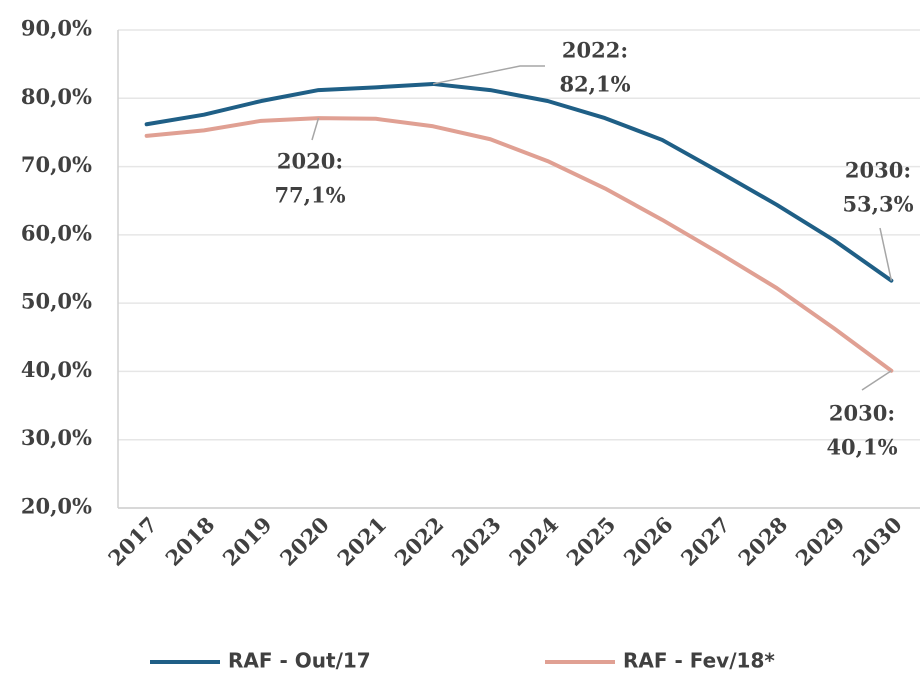 This screenshot has width=921, height=680. I want to click on x-tick-label: 2025, so click(590, 541).